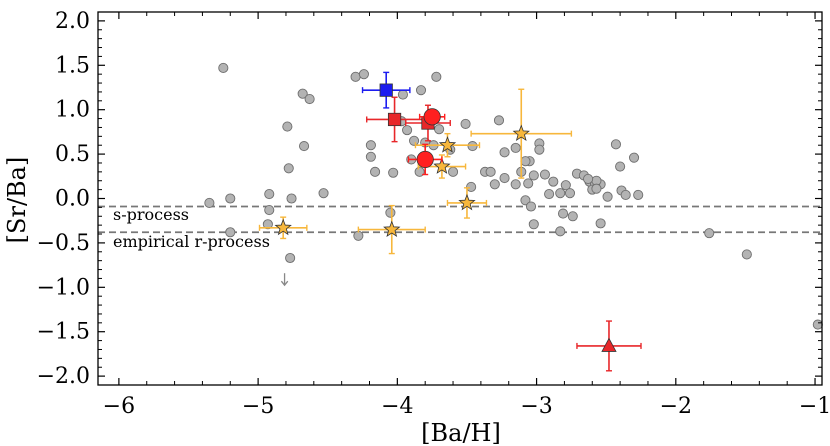  I want to click on y-tick-label: 1.0, so click(72, 110).